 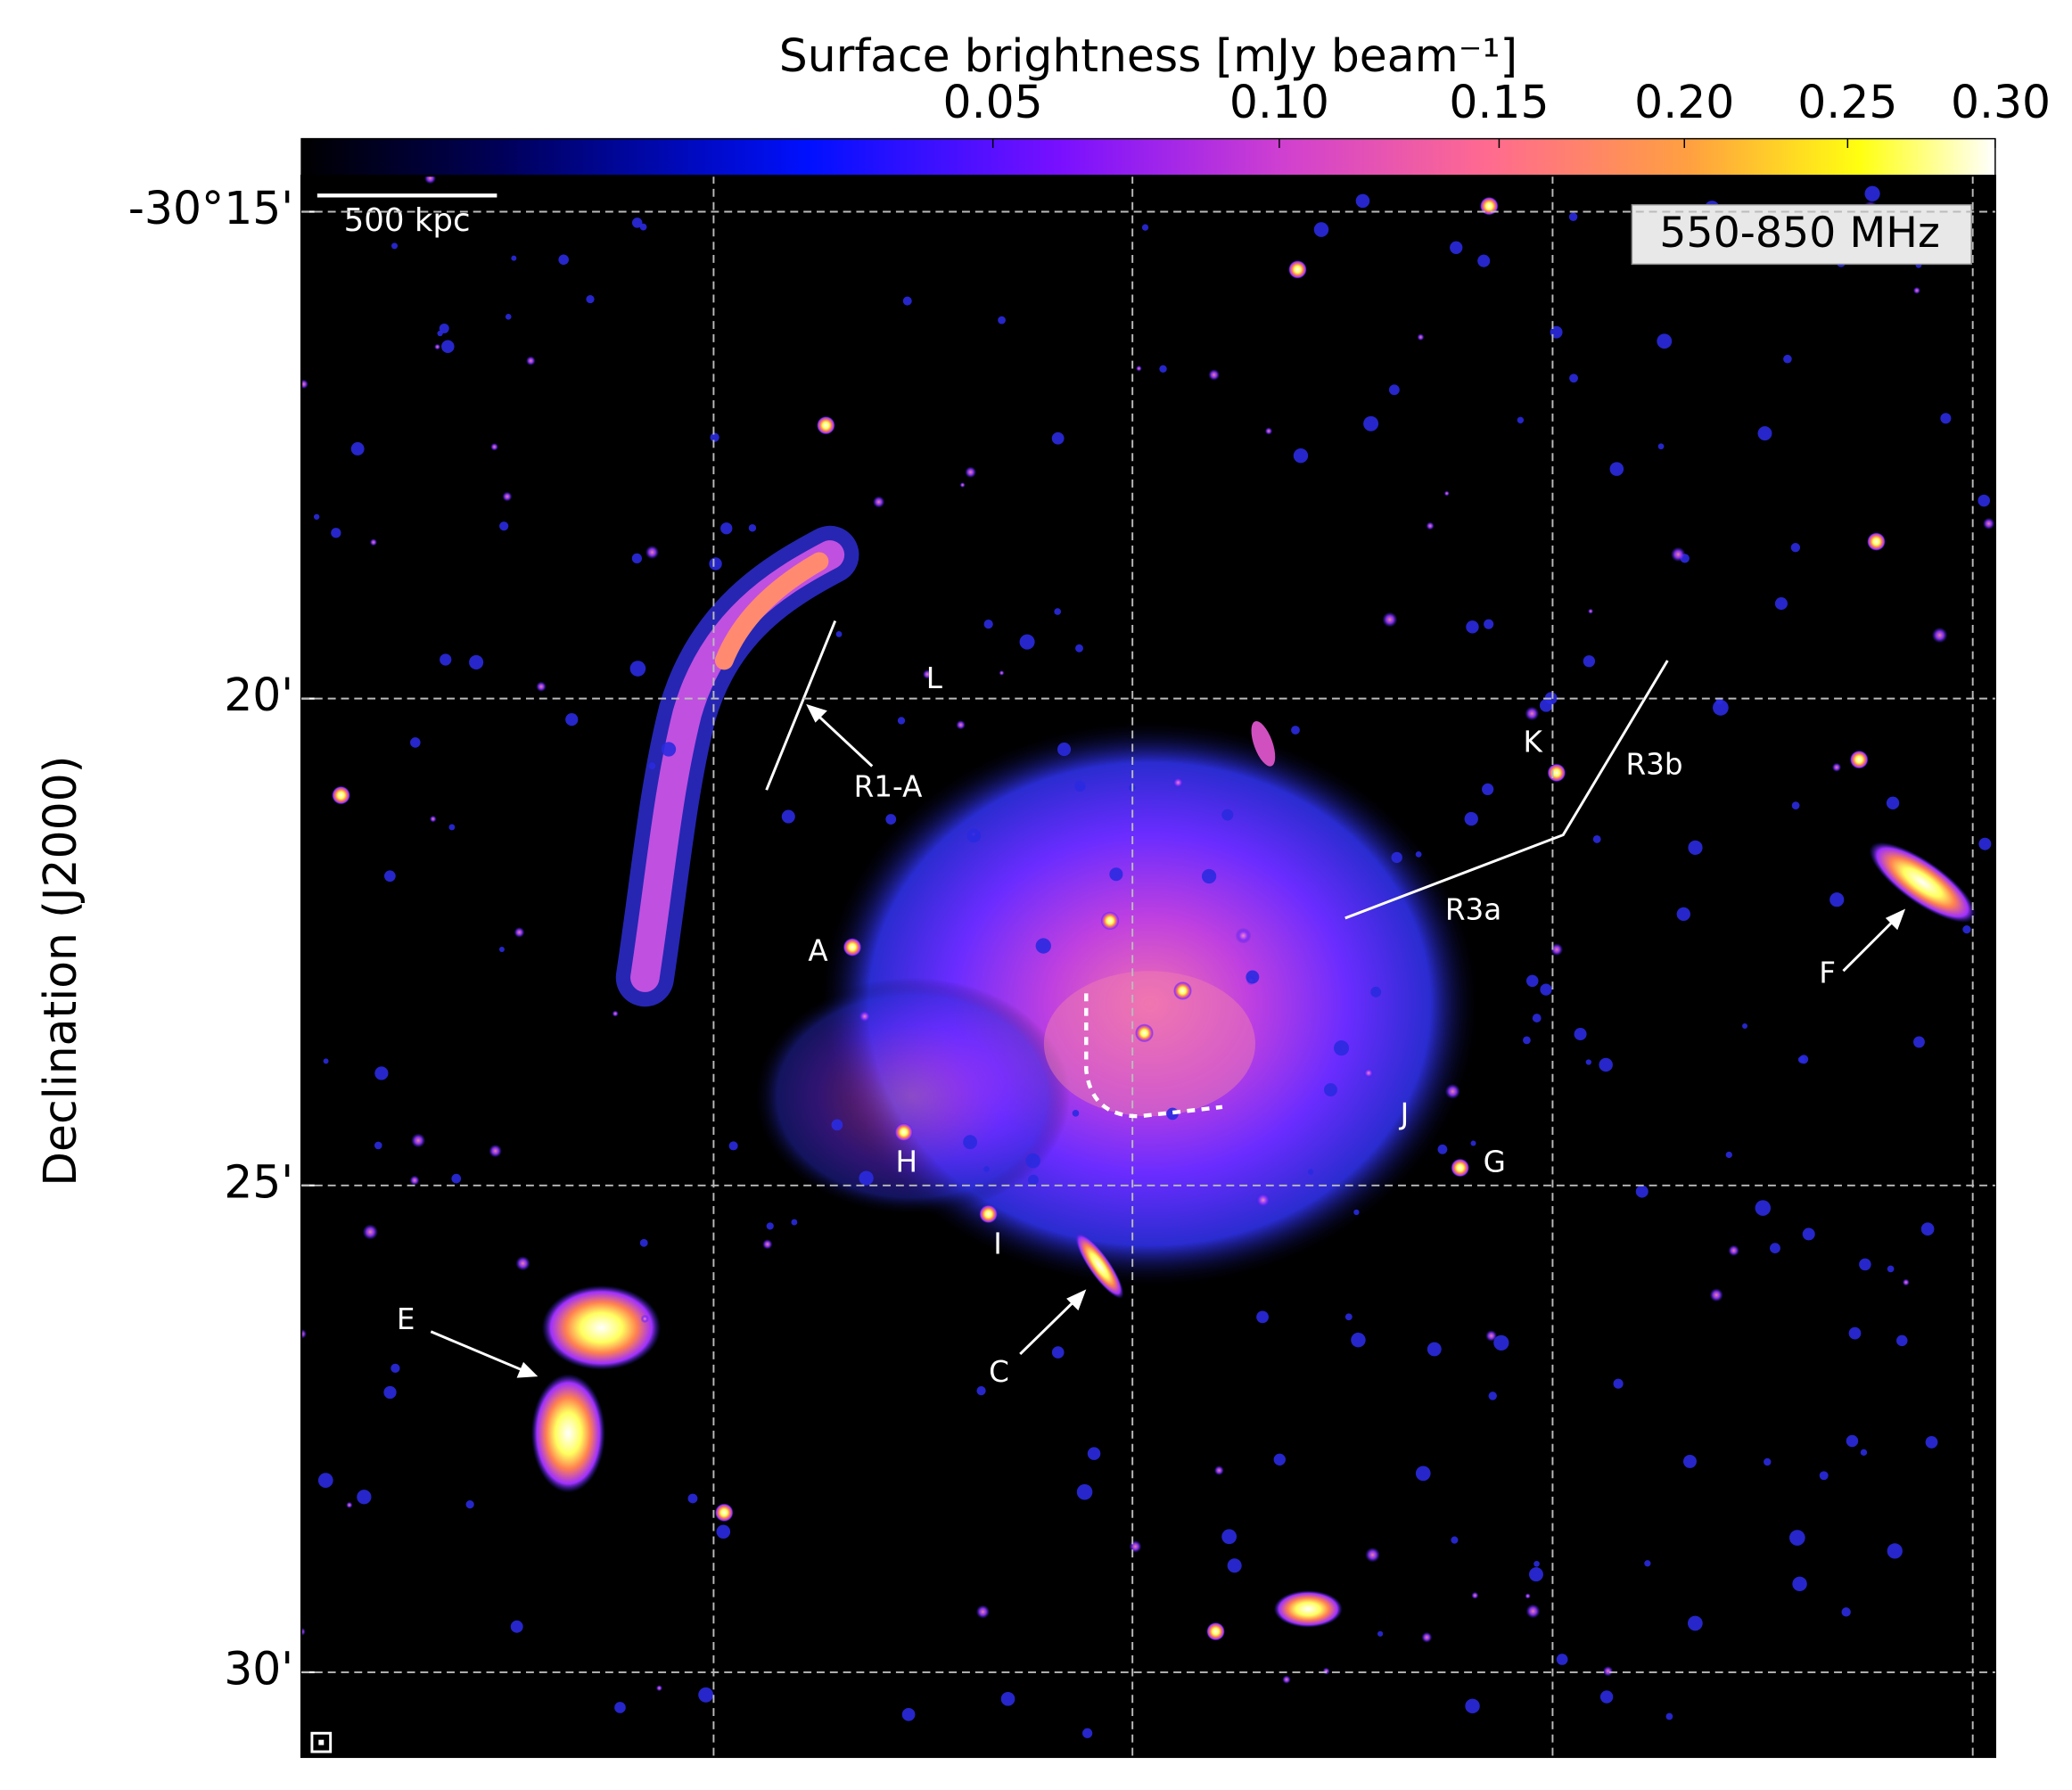 What do you see at coordinates (321, 1742) in the screenshot?
I see `beam-center` at bounding box center [321, 1742].